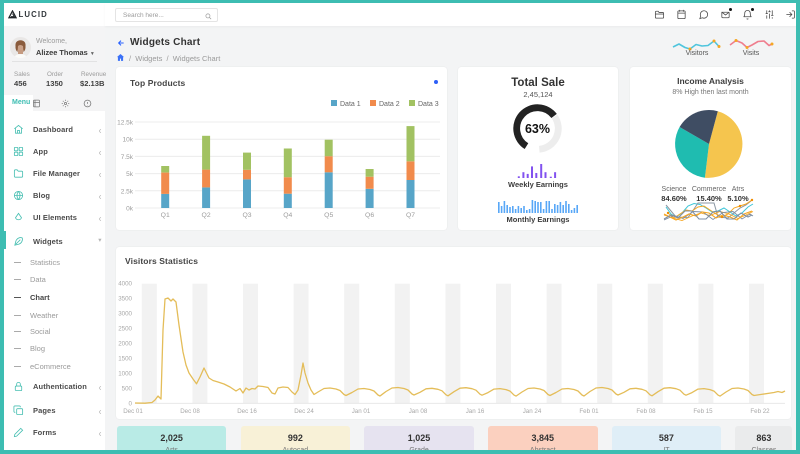  I want to click on svg-text: Q1, so click(165, 215).